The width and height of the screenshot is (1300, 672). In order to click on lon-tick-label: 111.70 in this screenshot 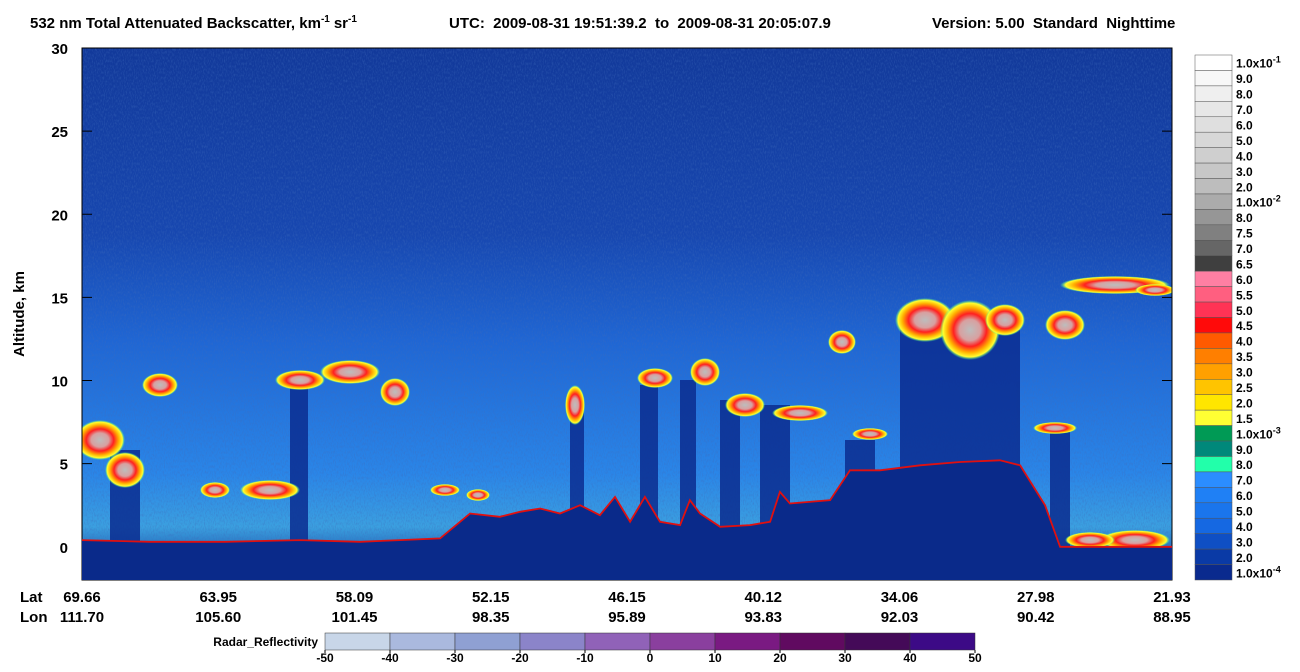, I will do `click(82, 617)`.